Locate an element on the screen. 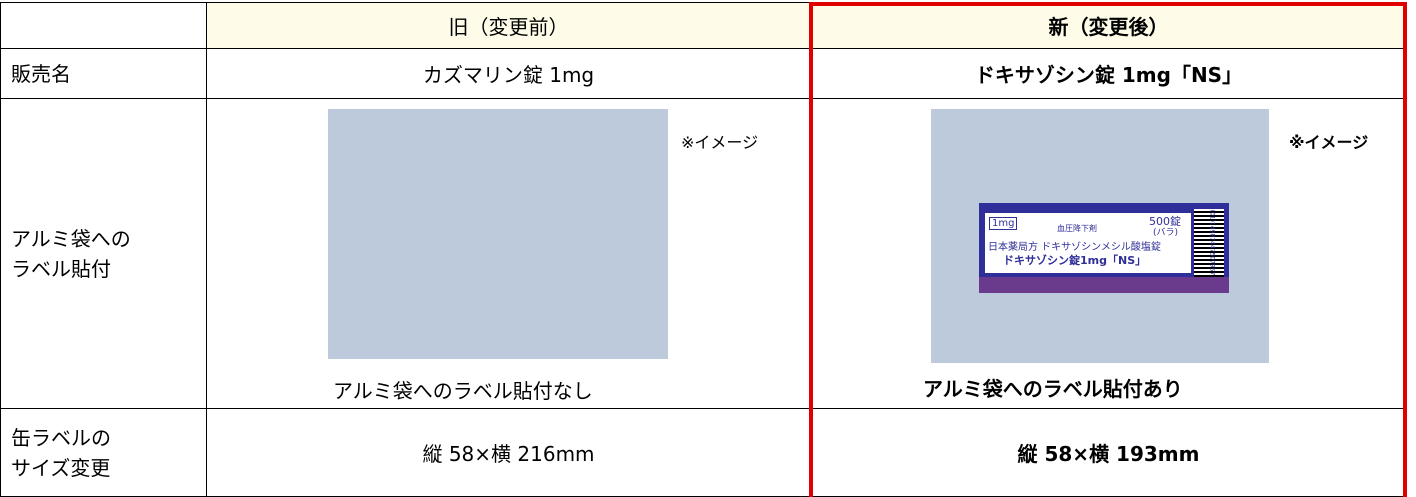  bag-image is located at coordinates (498, 234).